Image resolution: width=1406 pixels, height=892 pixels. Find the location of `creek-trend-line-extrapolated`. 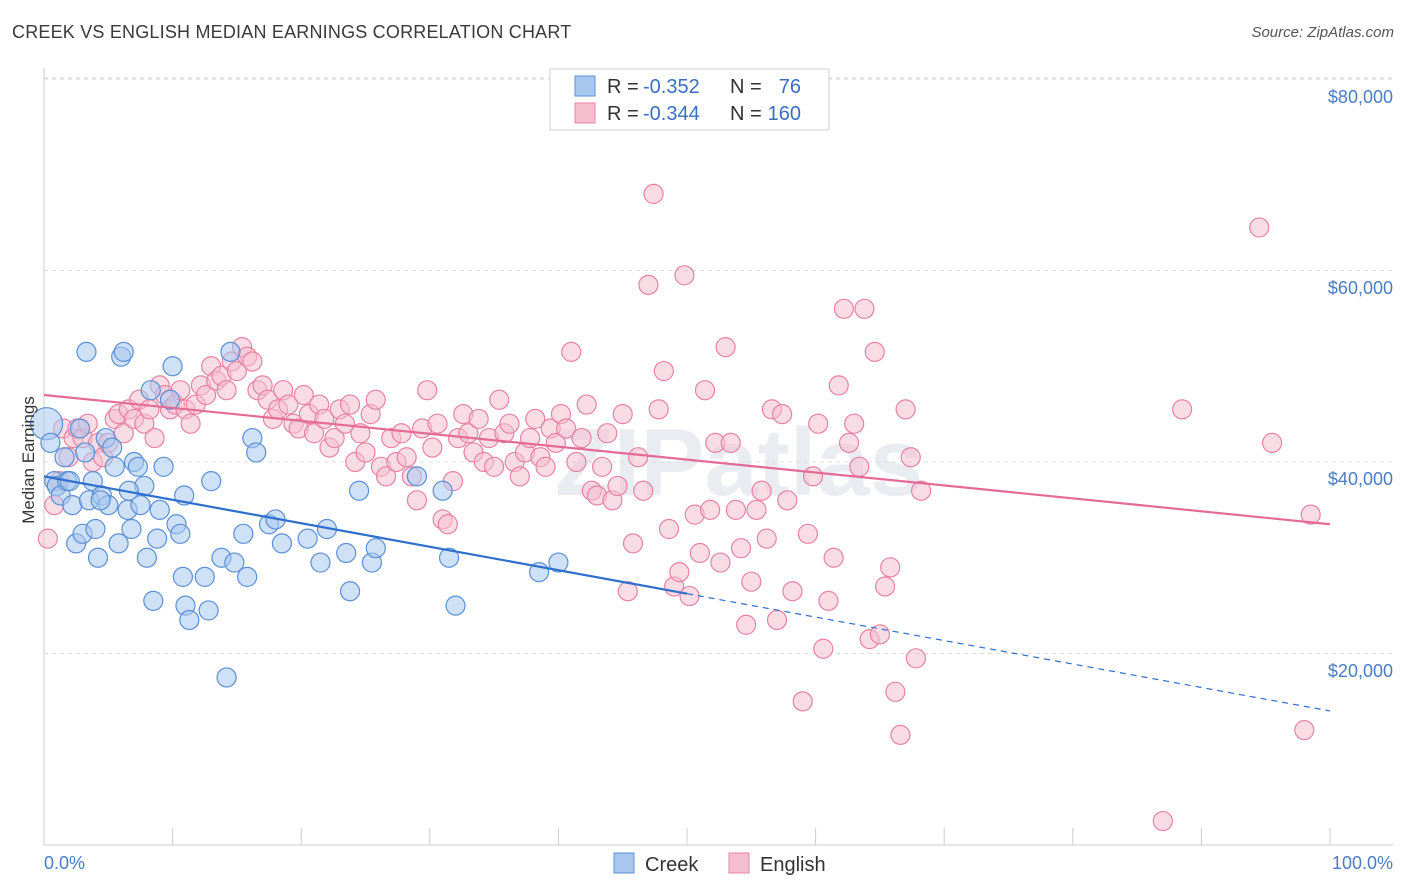

creek-trend-line-extrapolated is located at coordinates (1008, 652).